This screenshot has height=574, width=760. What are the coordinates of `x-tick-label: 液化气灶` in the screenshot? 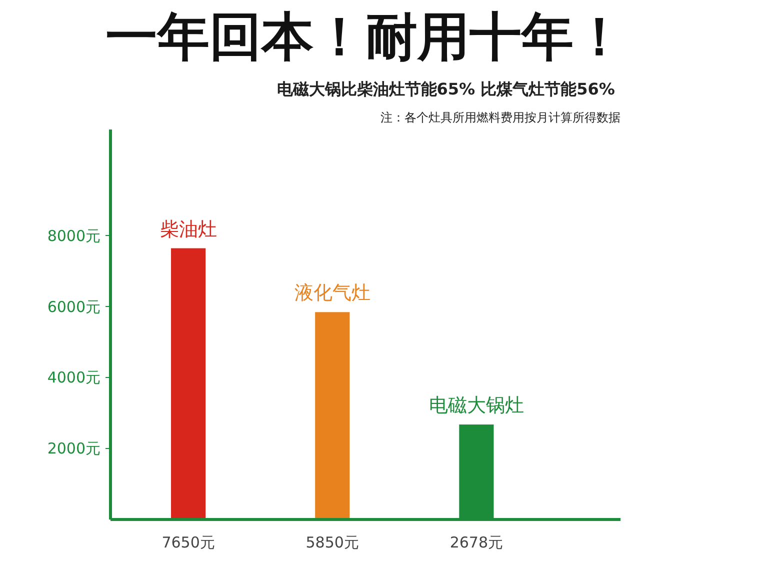 It's located at (332, 293).